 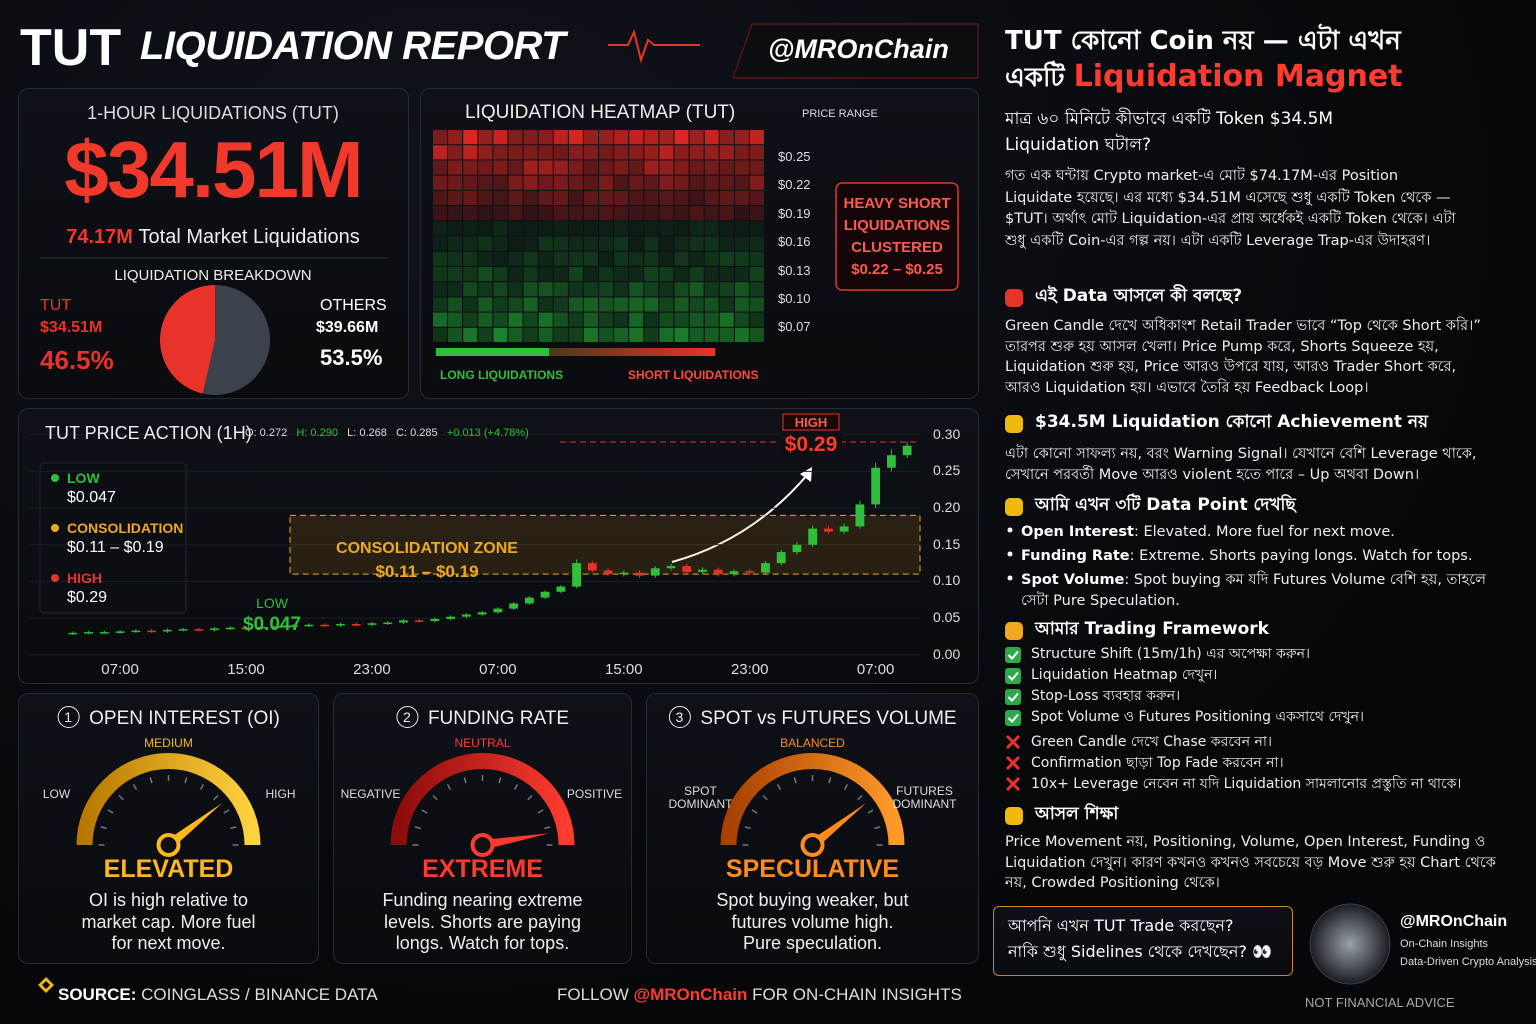 I want to click on high-value: $0.29, so click(x=811, y=444).